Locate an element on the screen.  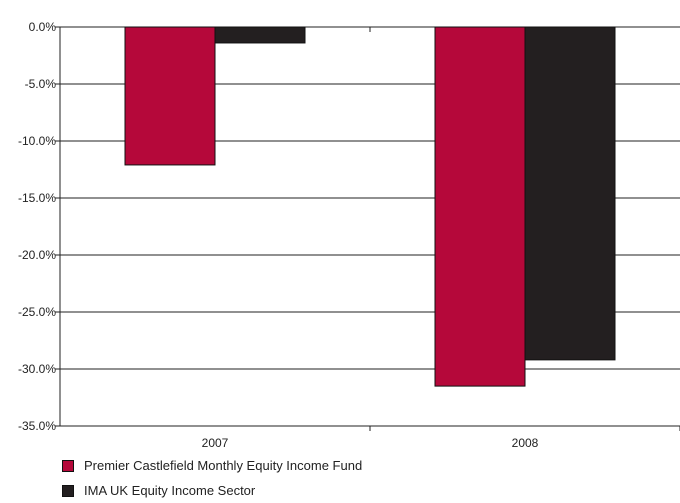
y-tick-label: 0.0% is located at coordinates (43, 27).